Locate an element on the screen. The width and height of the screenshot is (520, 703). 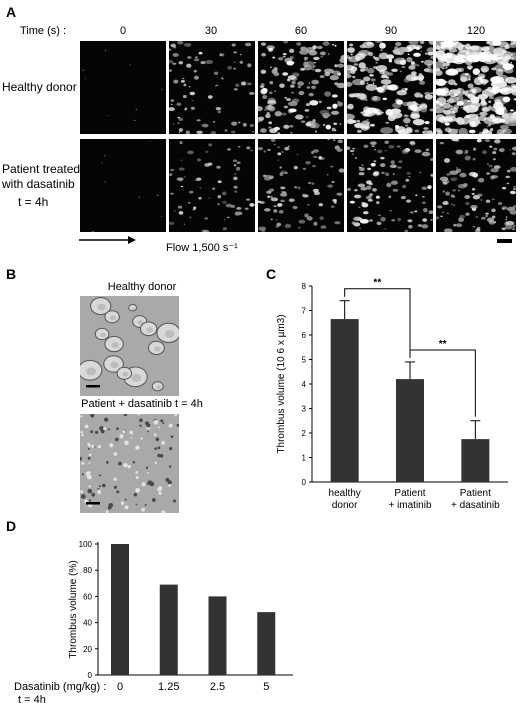
micrograph-patient-t60 is located at coordinates (301, 185).